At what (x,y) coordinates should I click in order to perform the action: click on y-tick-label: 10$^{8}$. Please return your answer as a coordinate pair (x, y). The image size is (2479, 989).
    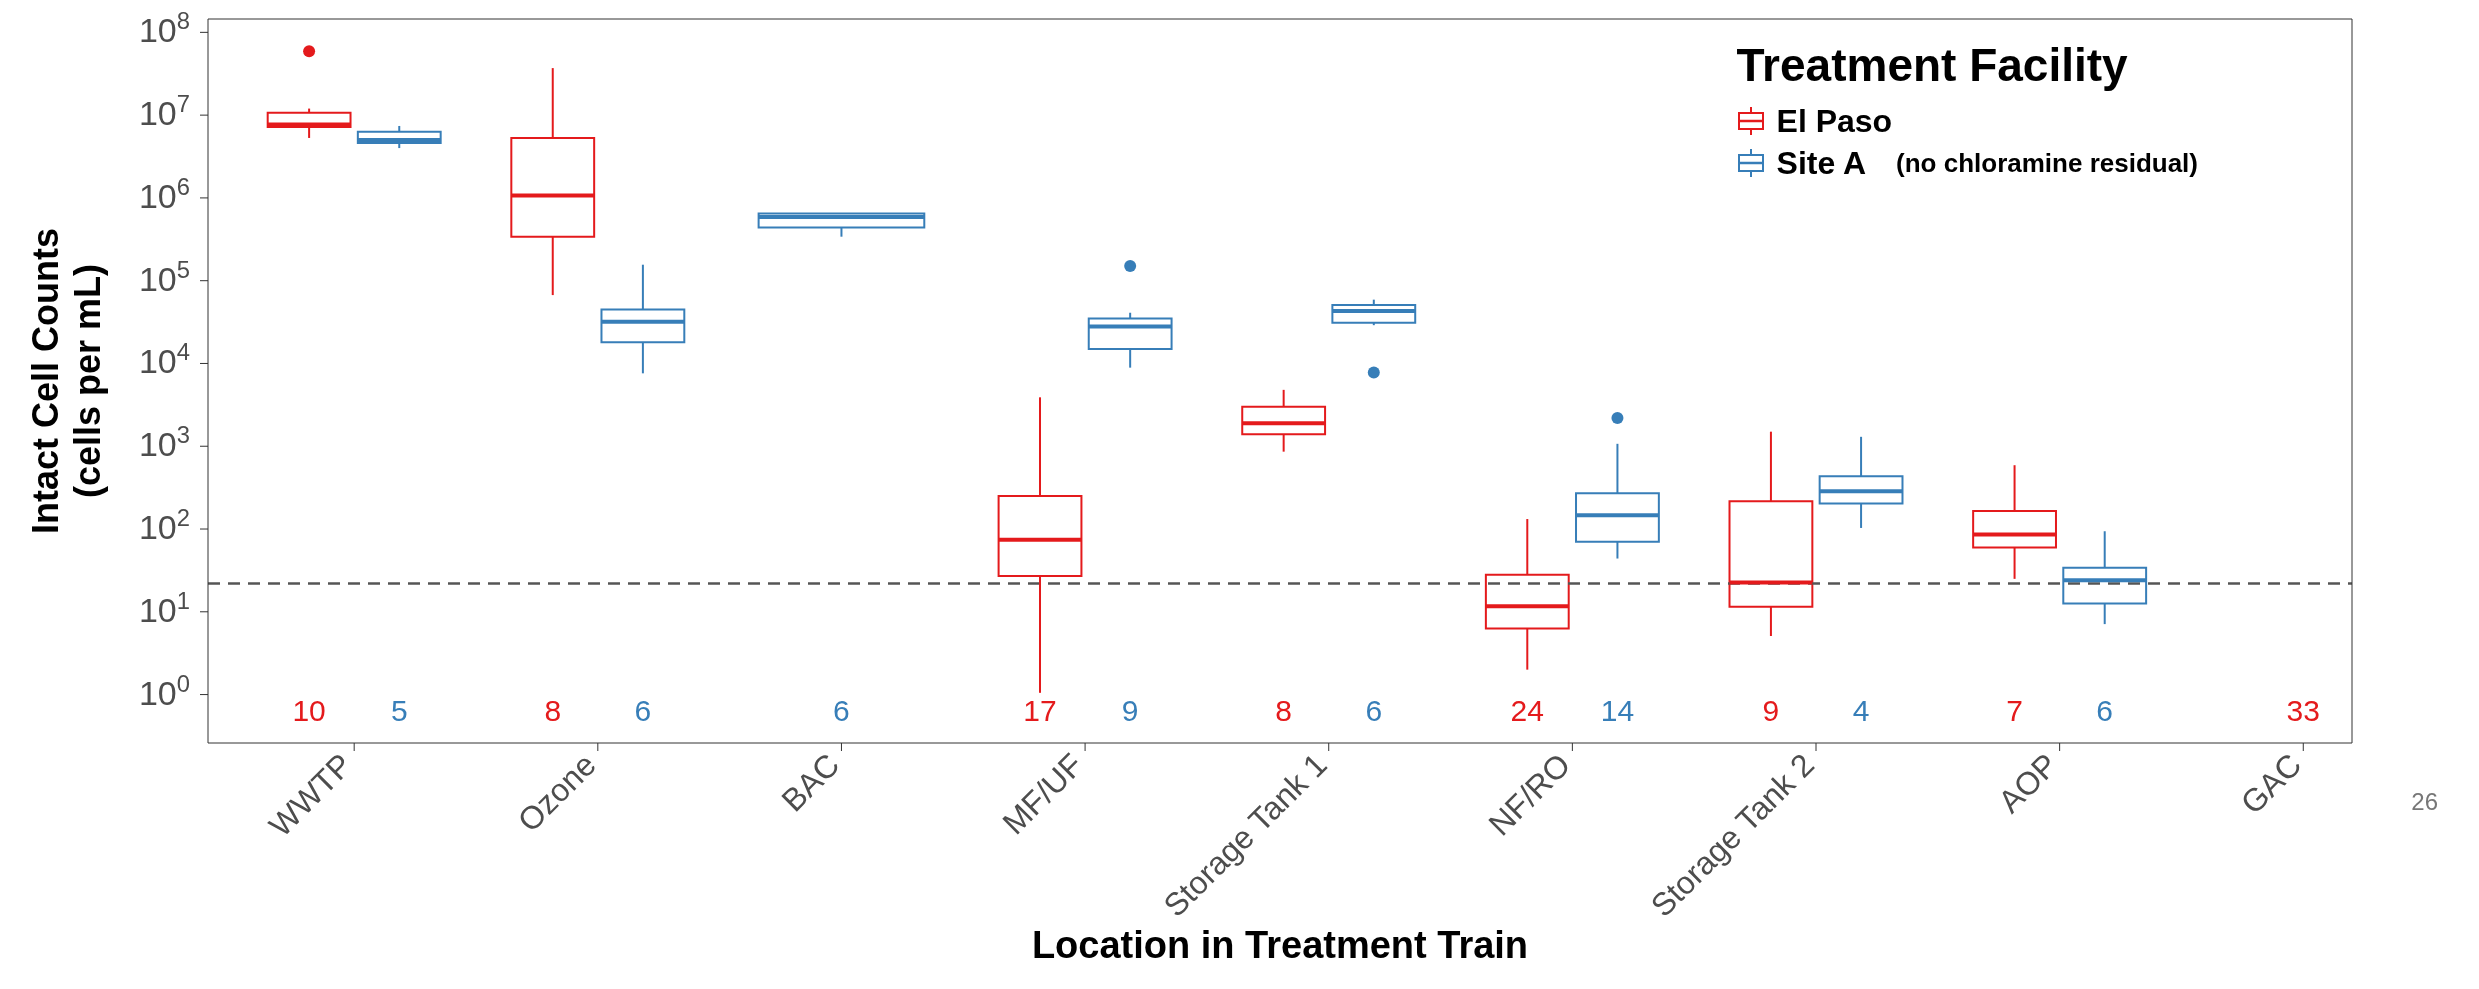
    Looking at the image, I should click on (164, 28).